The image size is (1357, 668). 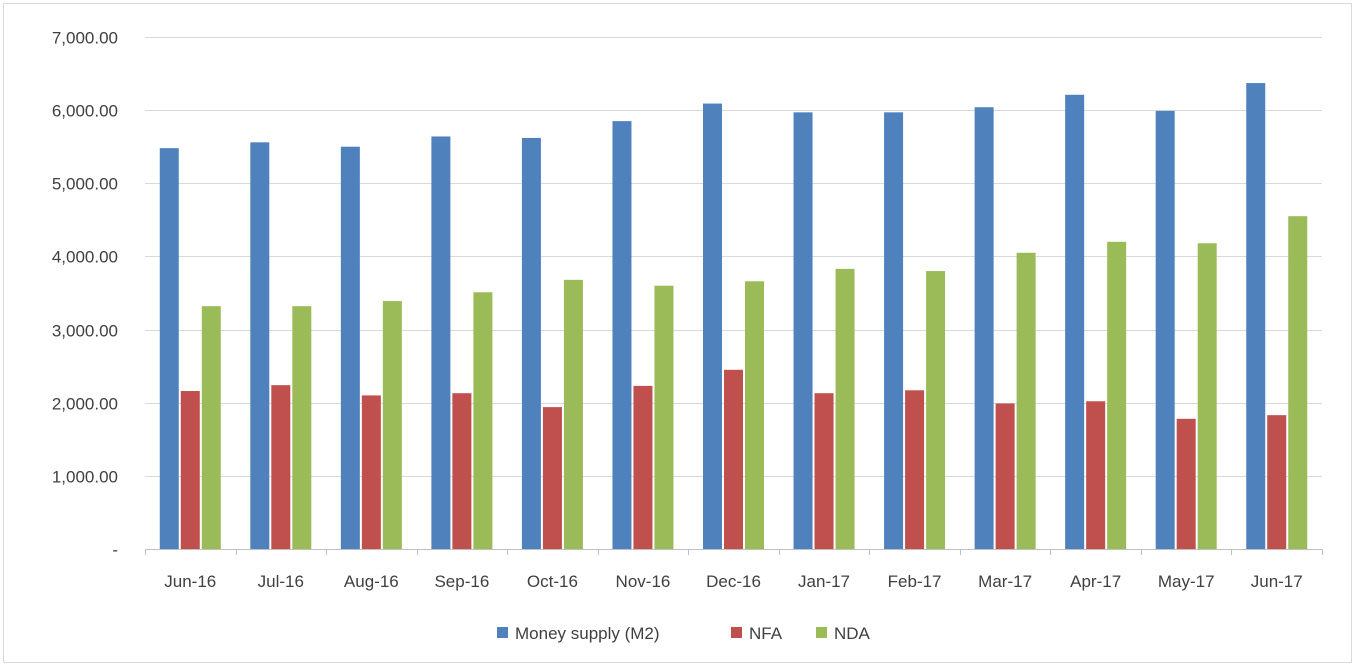 What do you see at coordinates (852, 633) in the screenshot?
I see `legend-label: NDA` at bounding box center [852, 633].